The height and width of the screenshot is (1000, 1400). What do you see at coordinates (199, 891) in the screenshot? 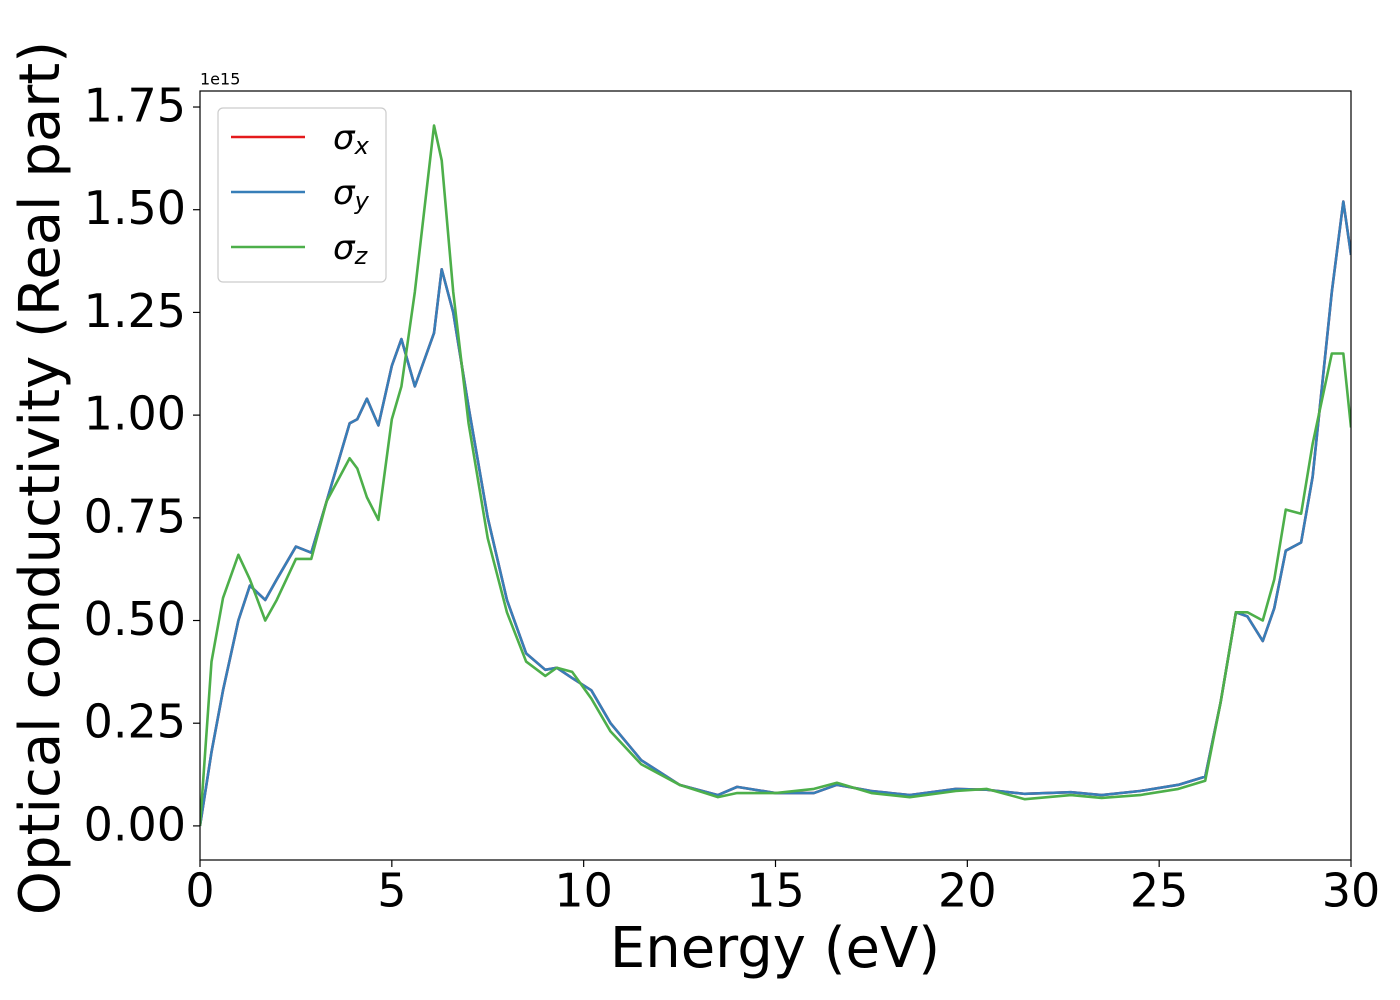
I see `x-tick-label: 0` at bounding box center [199, 891].